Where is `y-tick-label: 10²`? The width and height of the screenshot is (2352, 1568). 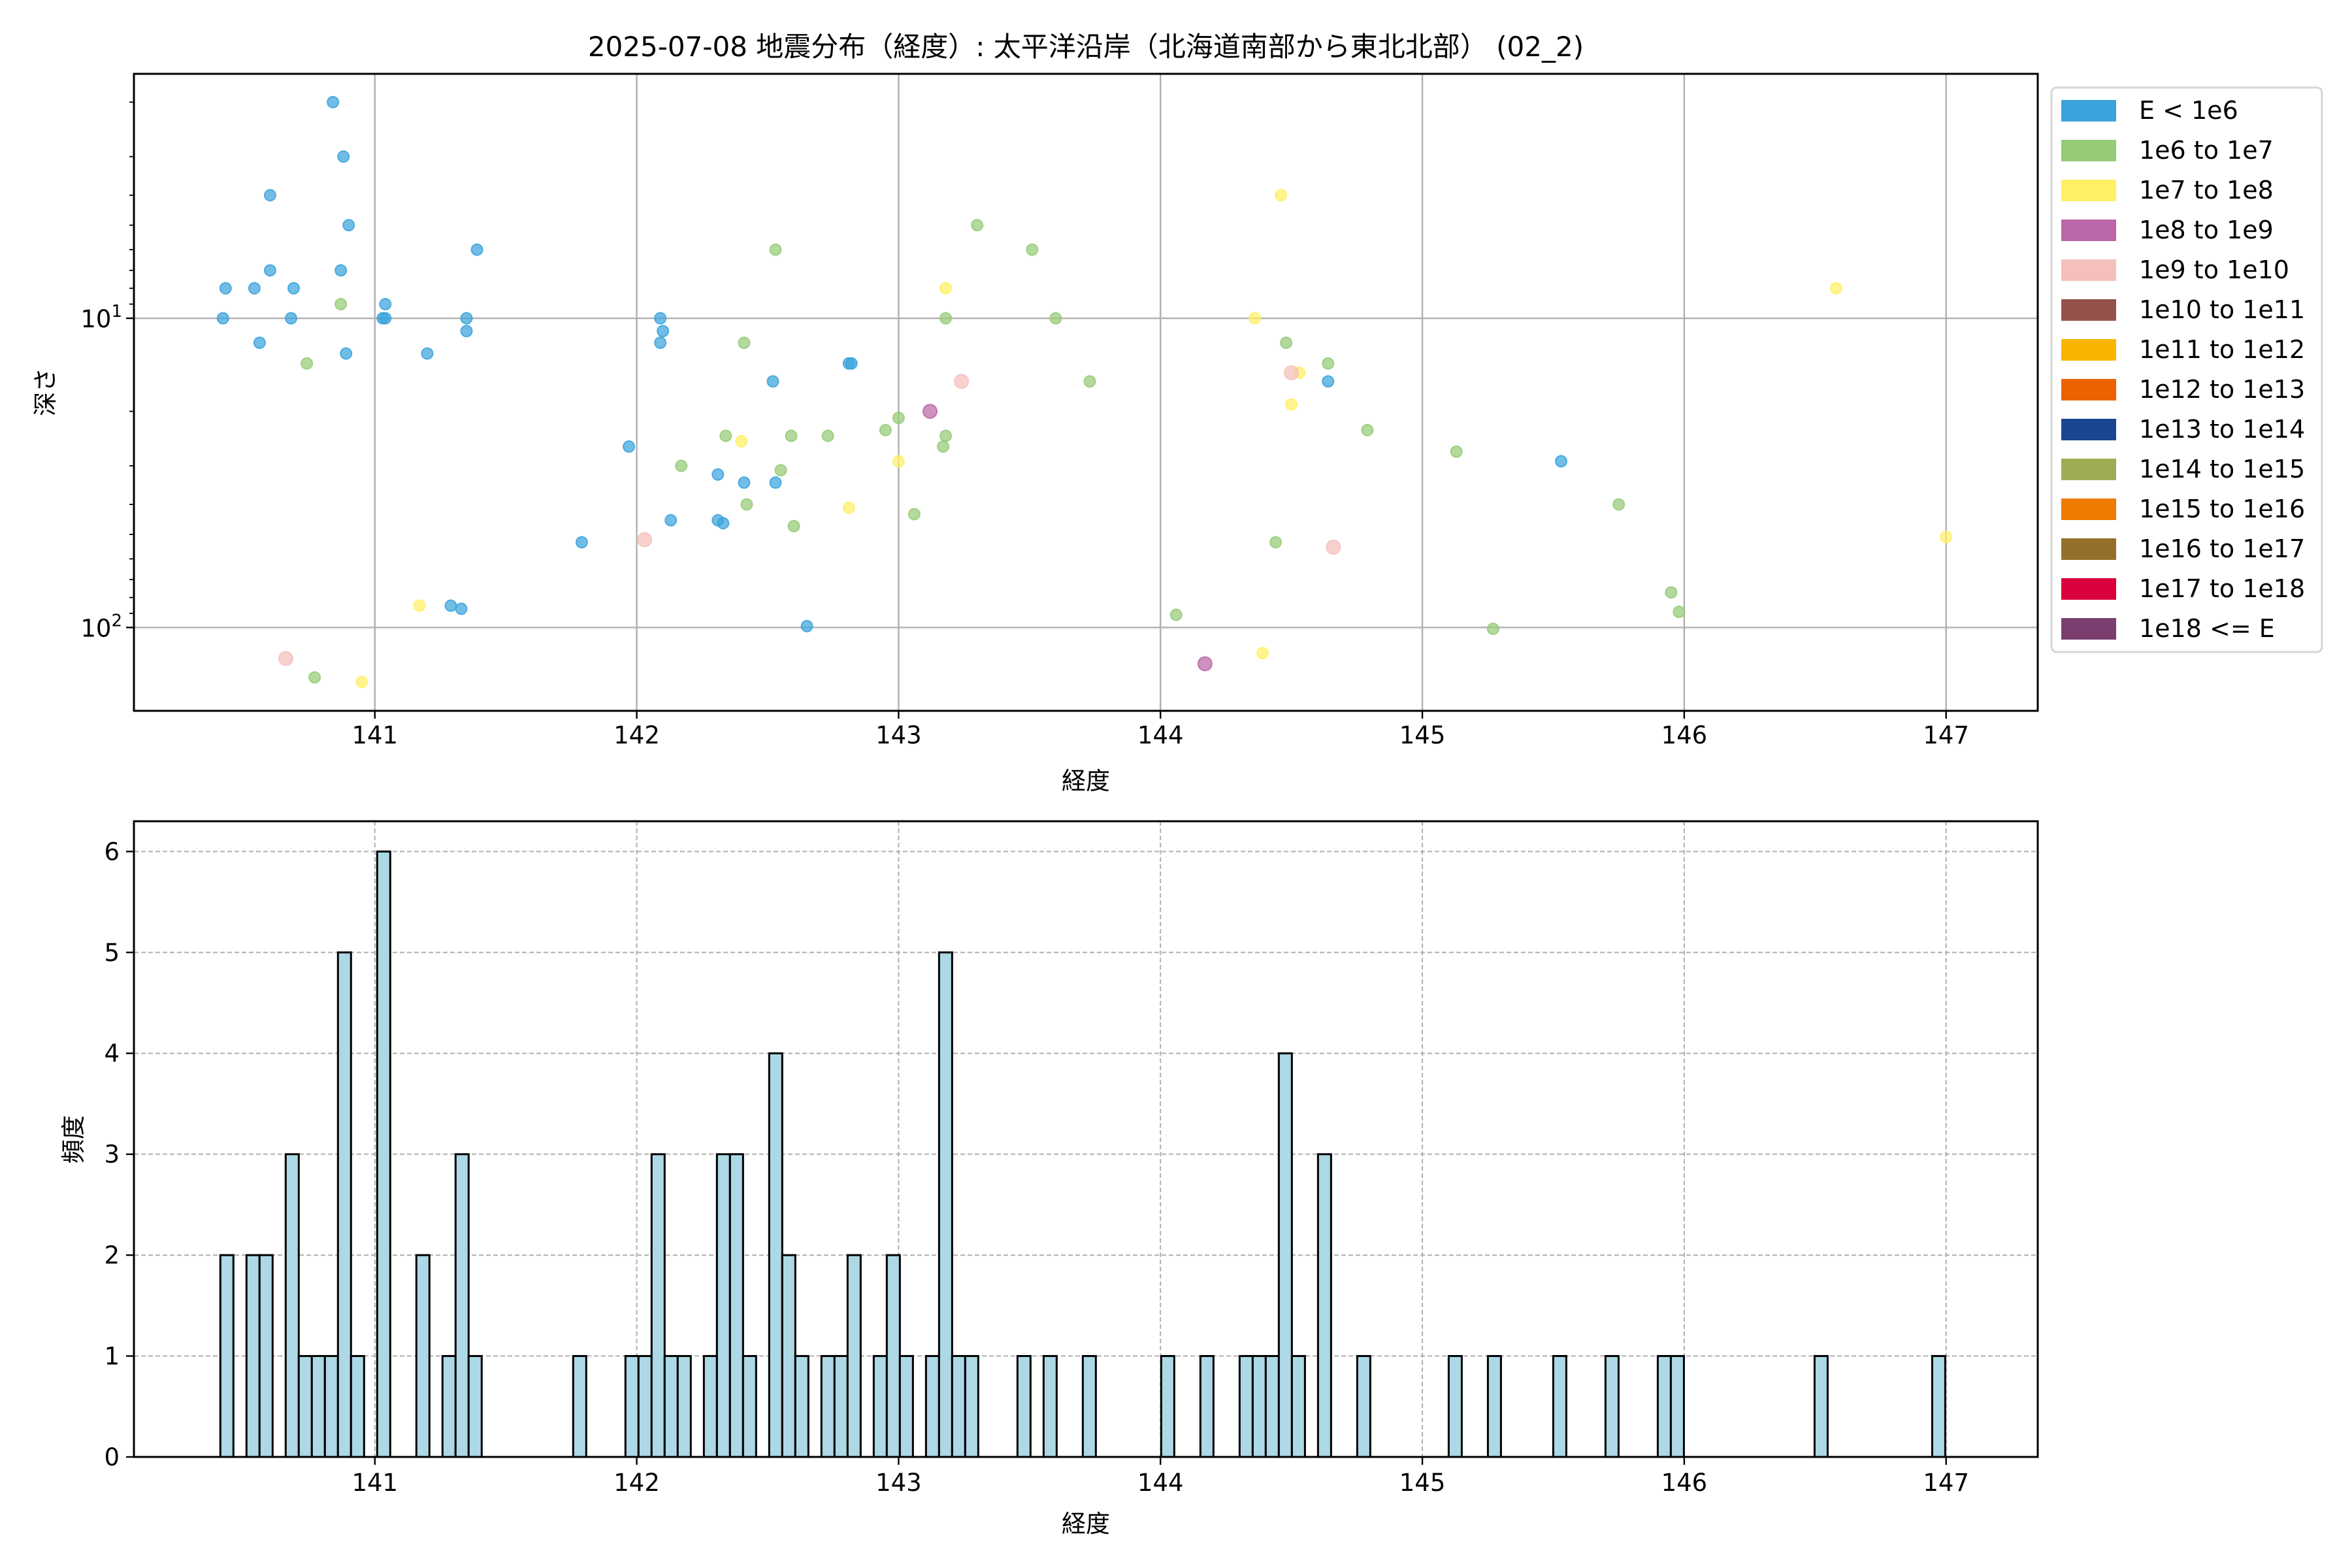 y-tick-label: 10² is located at coordinates (101, 626).